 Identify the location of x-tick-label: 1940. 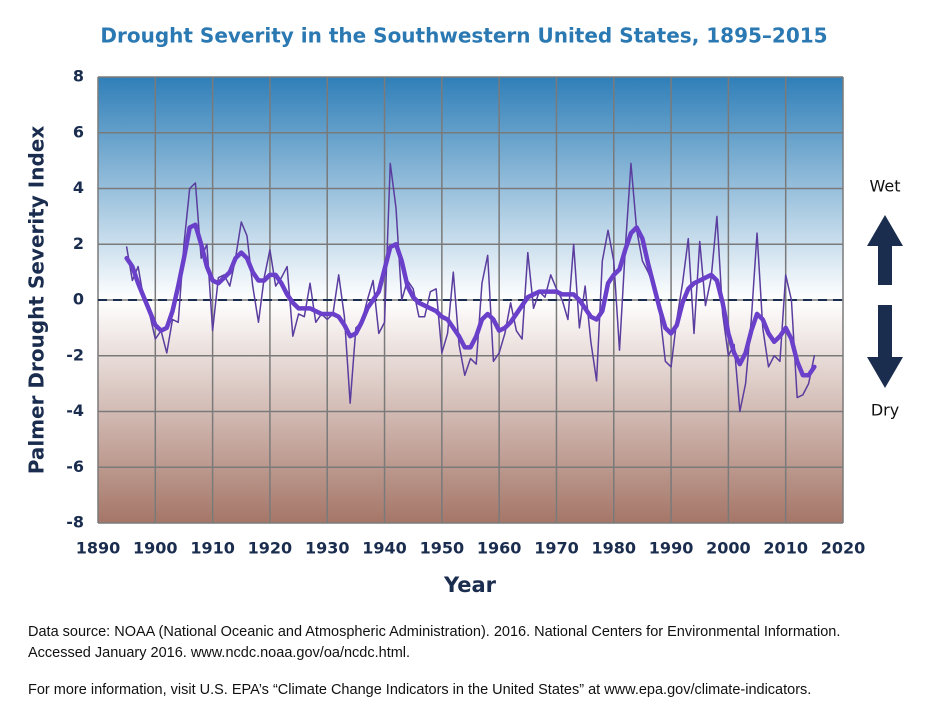
(384, 548).